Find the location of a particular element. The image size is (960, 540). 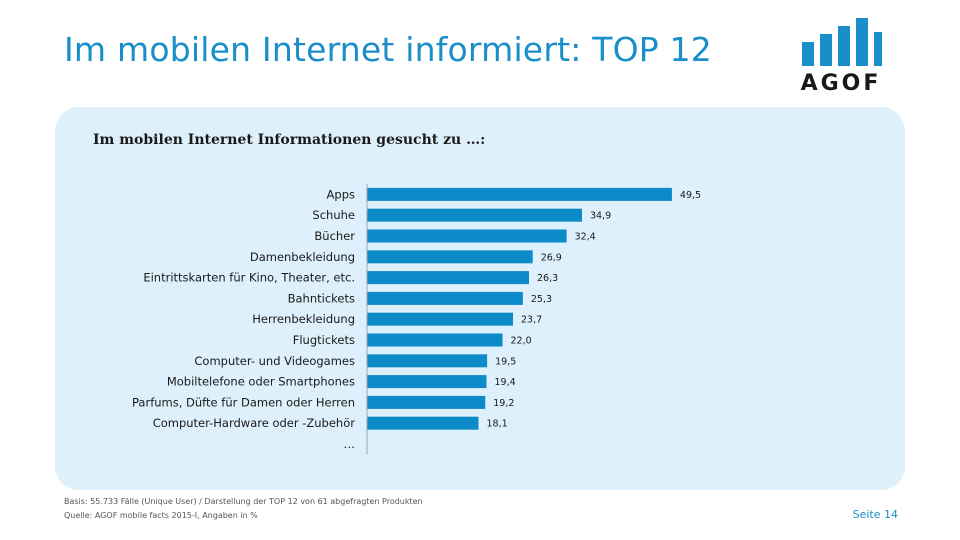

category-label: Schuhe is located at coordinates (333, 215).